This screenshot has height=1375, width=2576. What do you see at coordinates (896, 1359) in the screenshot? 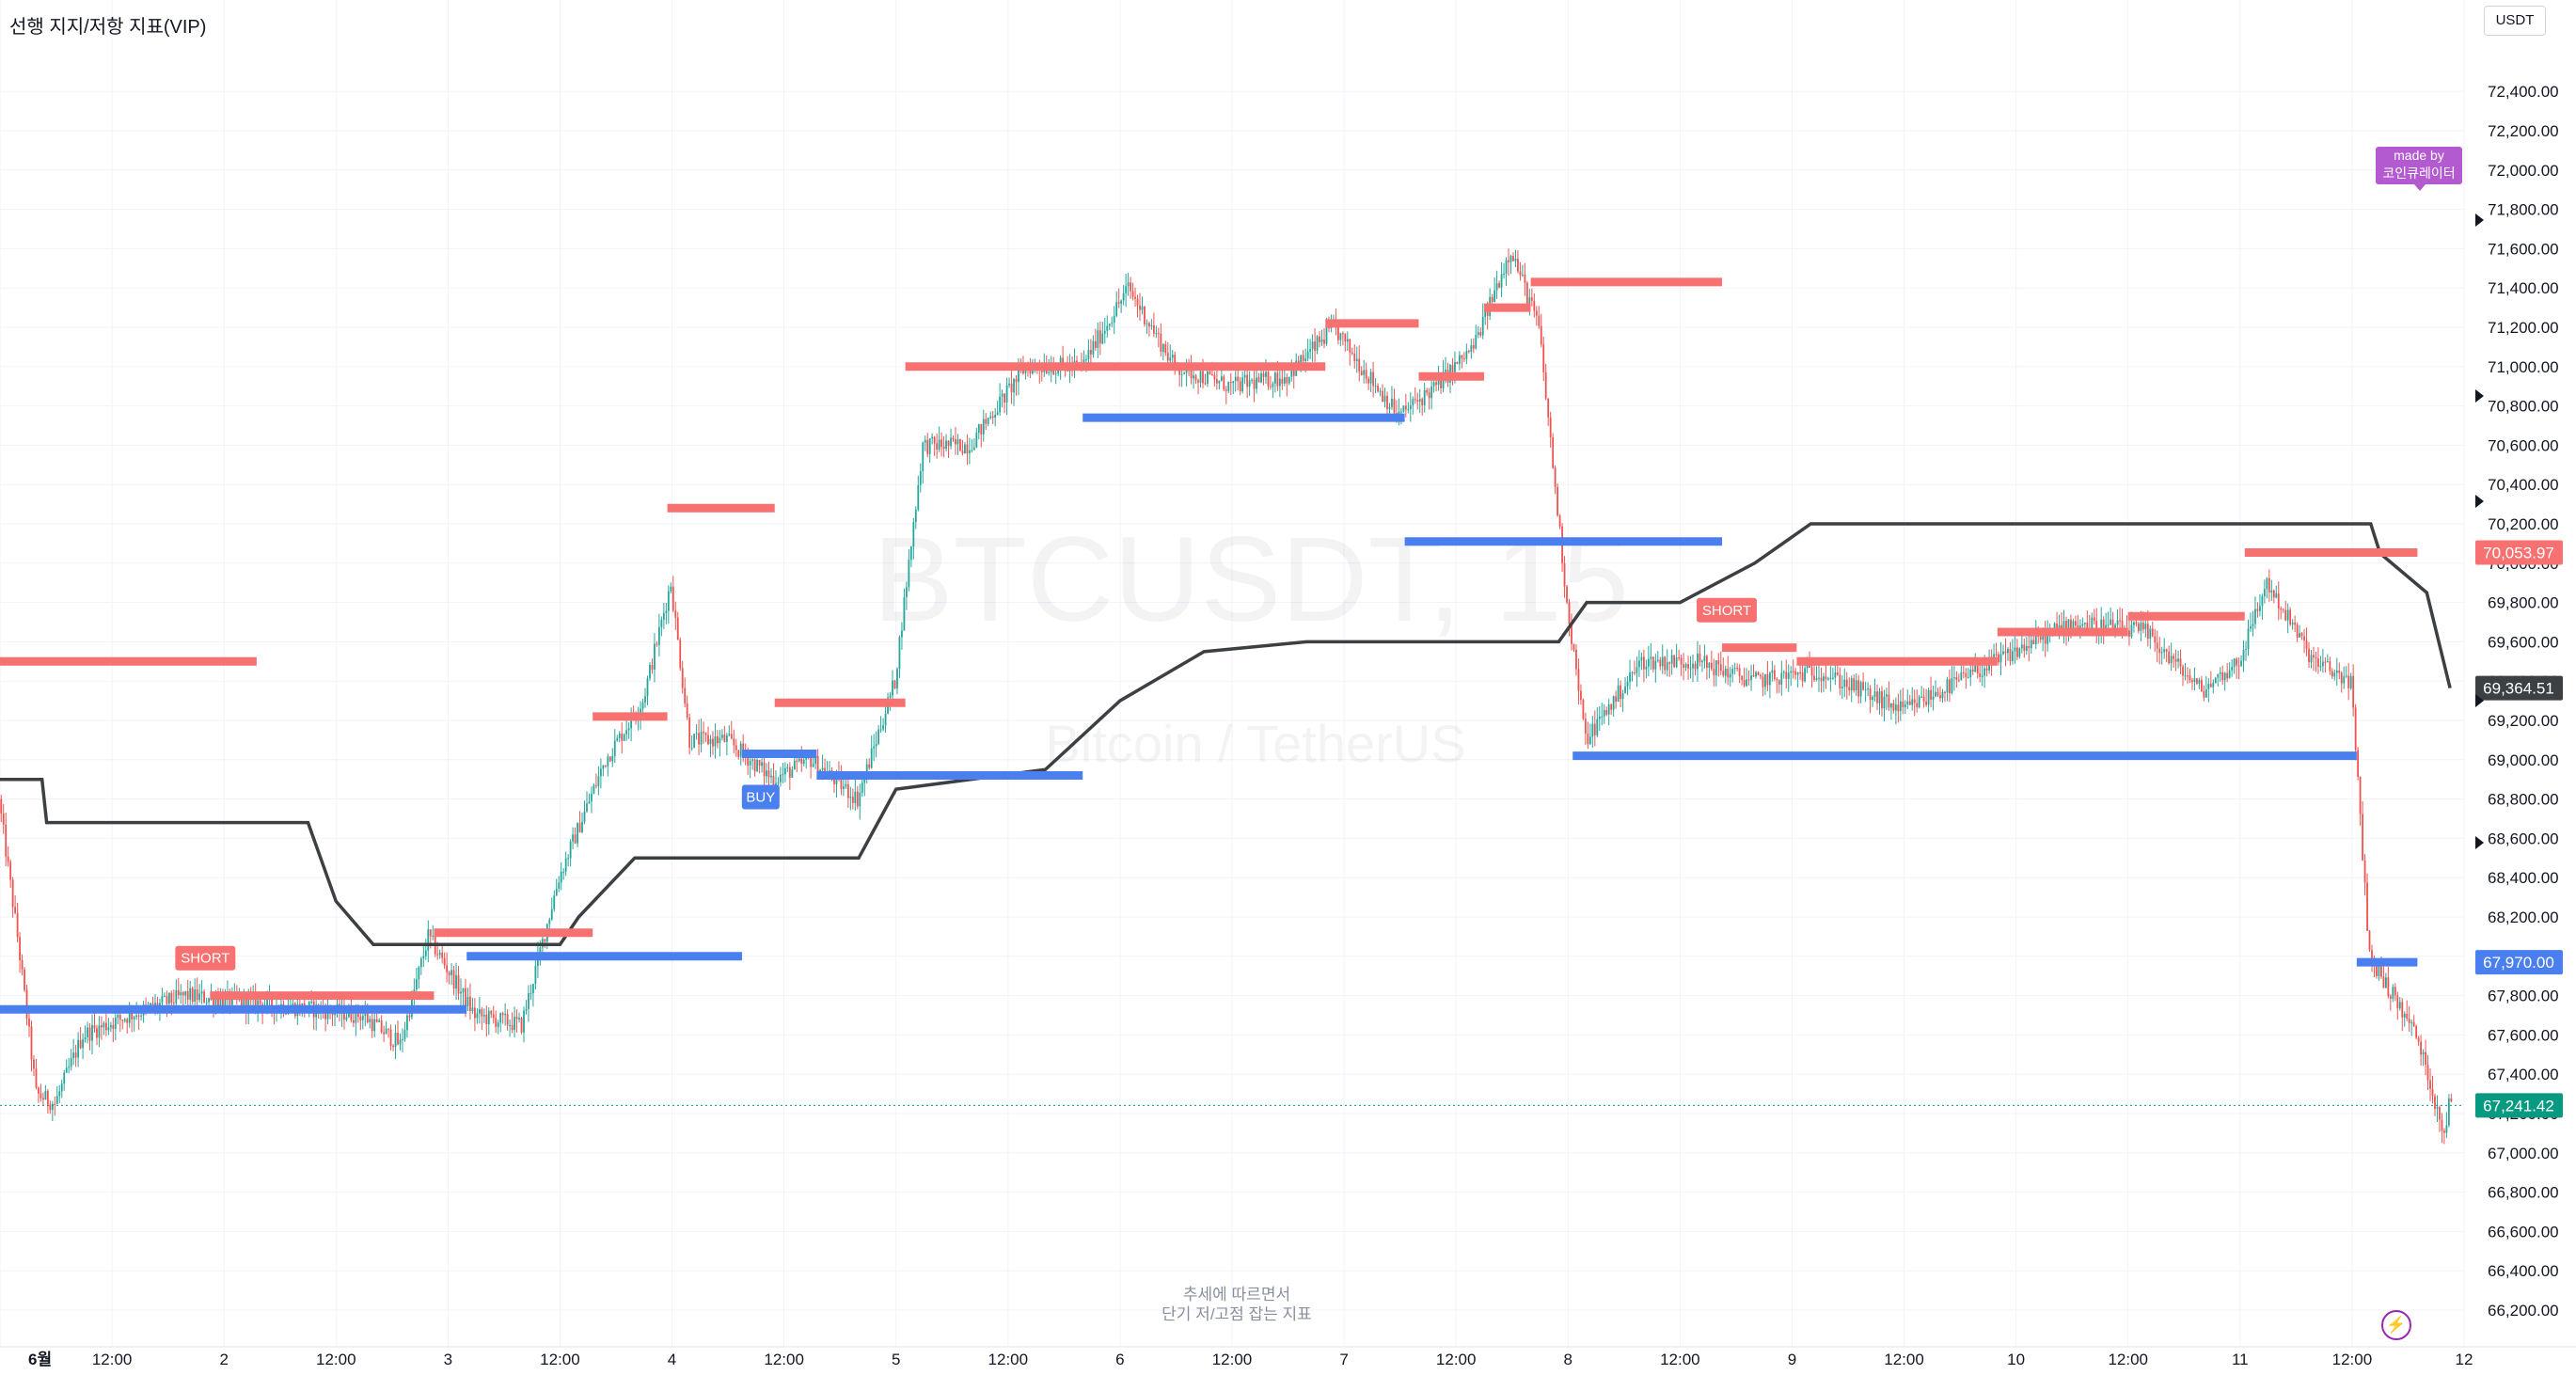
I see `time-tick-label: 5` at bounding box center [896, 1359].